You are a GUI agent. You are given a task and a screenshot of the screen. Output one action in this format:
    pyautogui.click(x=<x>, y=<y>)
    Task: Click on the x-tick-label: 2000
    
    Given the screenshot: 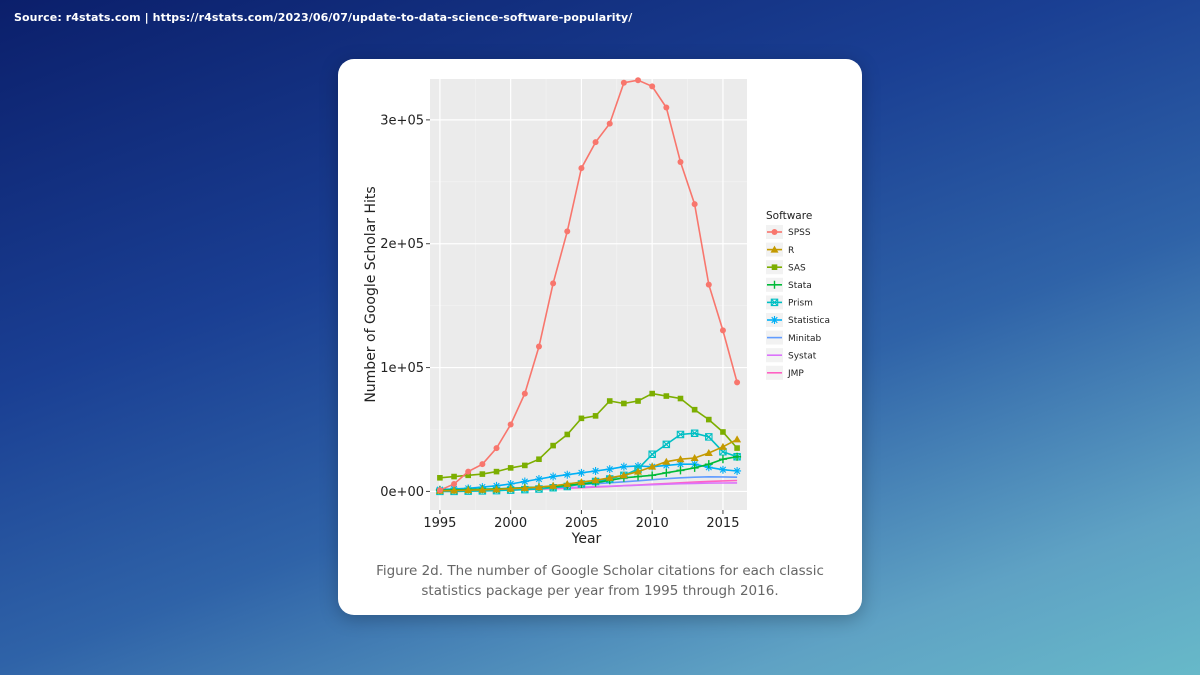 What is the action you would take?
    pyautogui.click(x=510, y=523)
    